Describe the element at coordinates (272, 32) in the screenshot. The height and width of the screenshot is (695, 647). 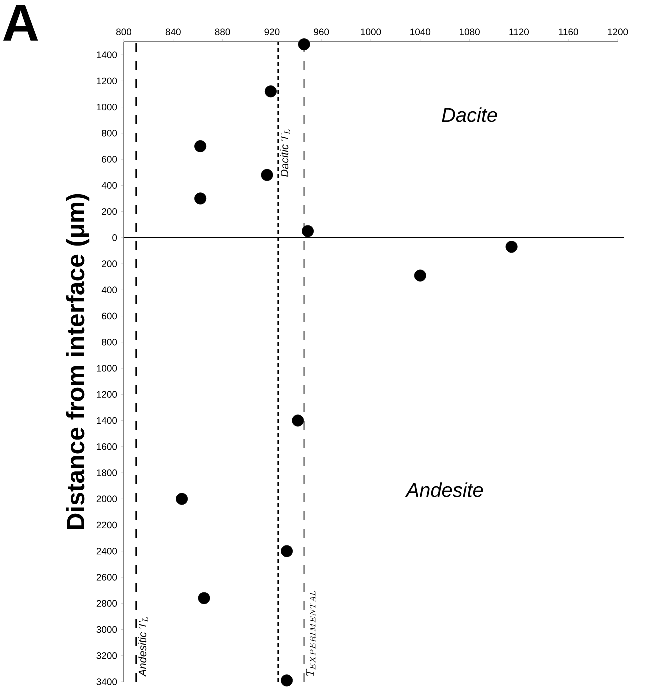
I see `x-tick-label: 920` at that location.